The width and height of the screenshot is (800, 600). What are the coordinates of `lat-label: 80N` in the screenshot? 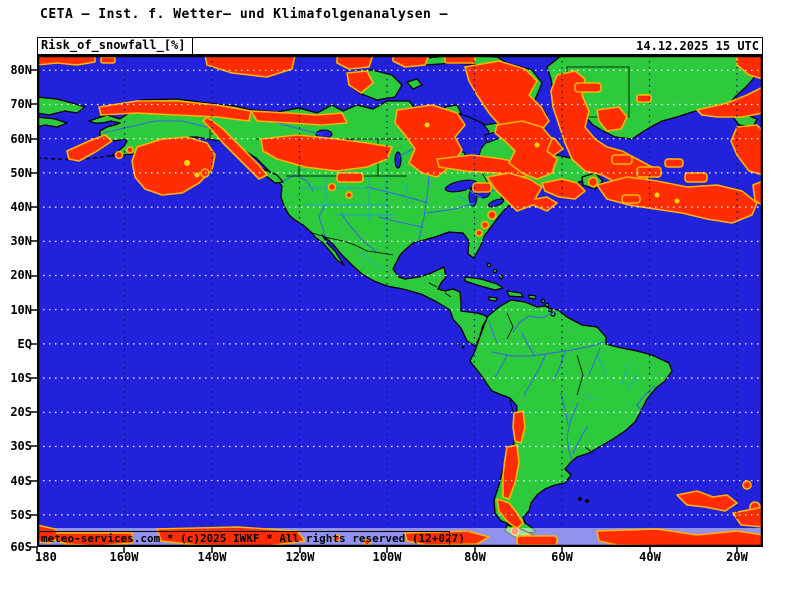 It's located at (21, 70).